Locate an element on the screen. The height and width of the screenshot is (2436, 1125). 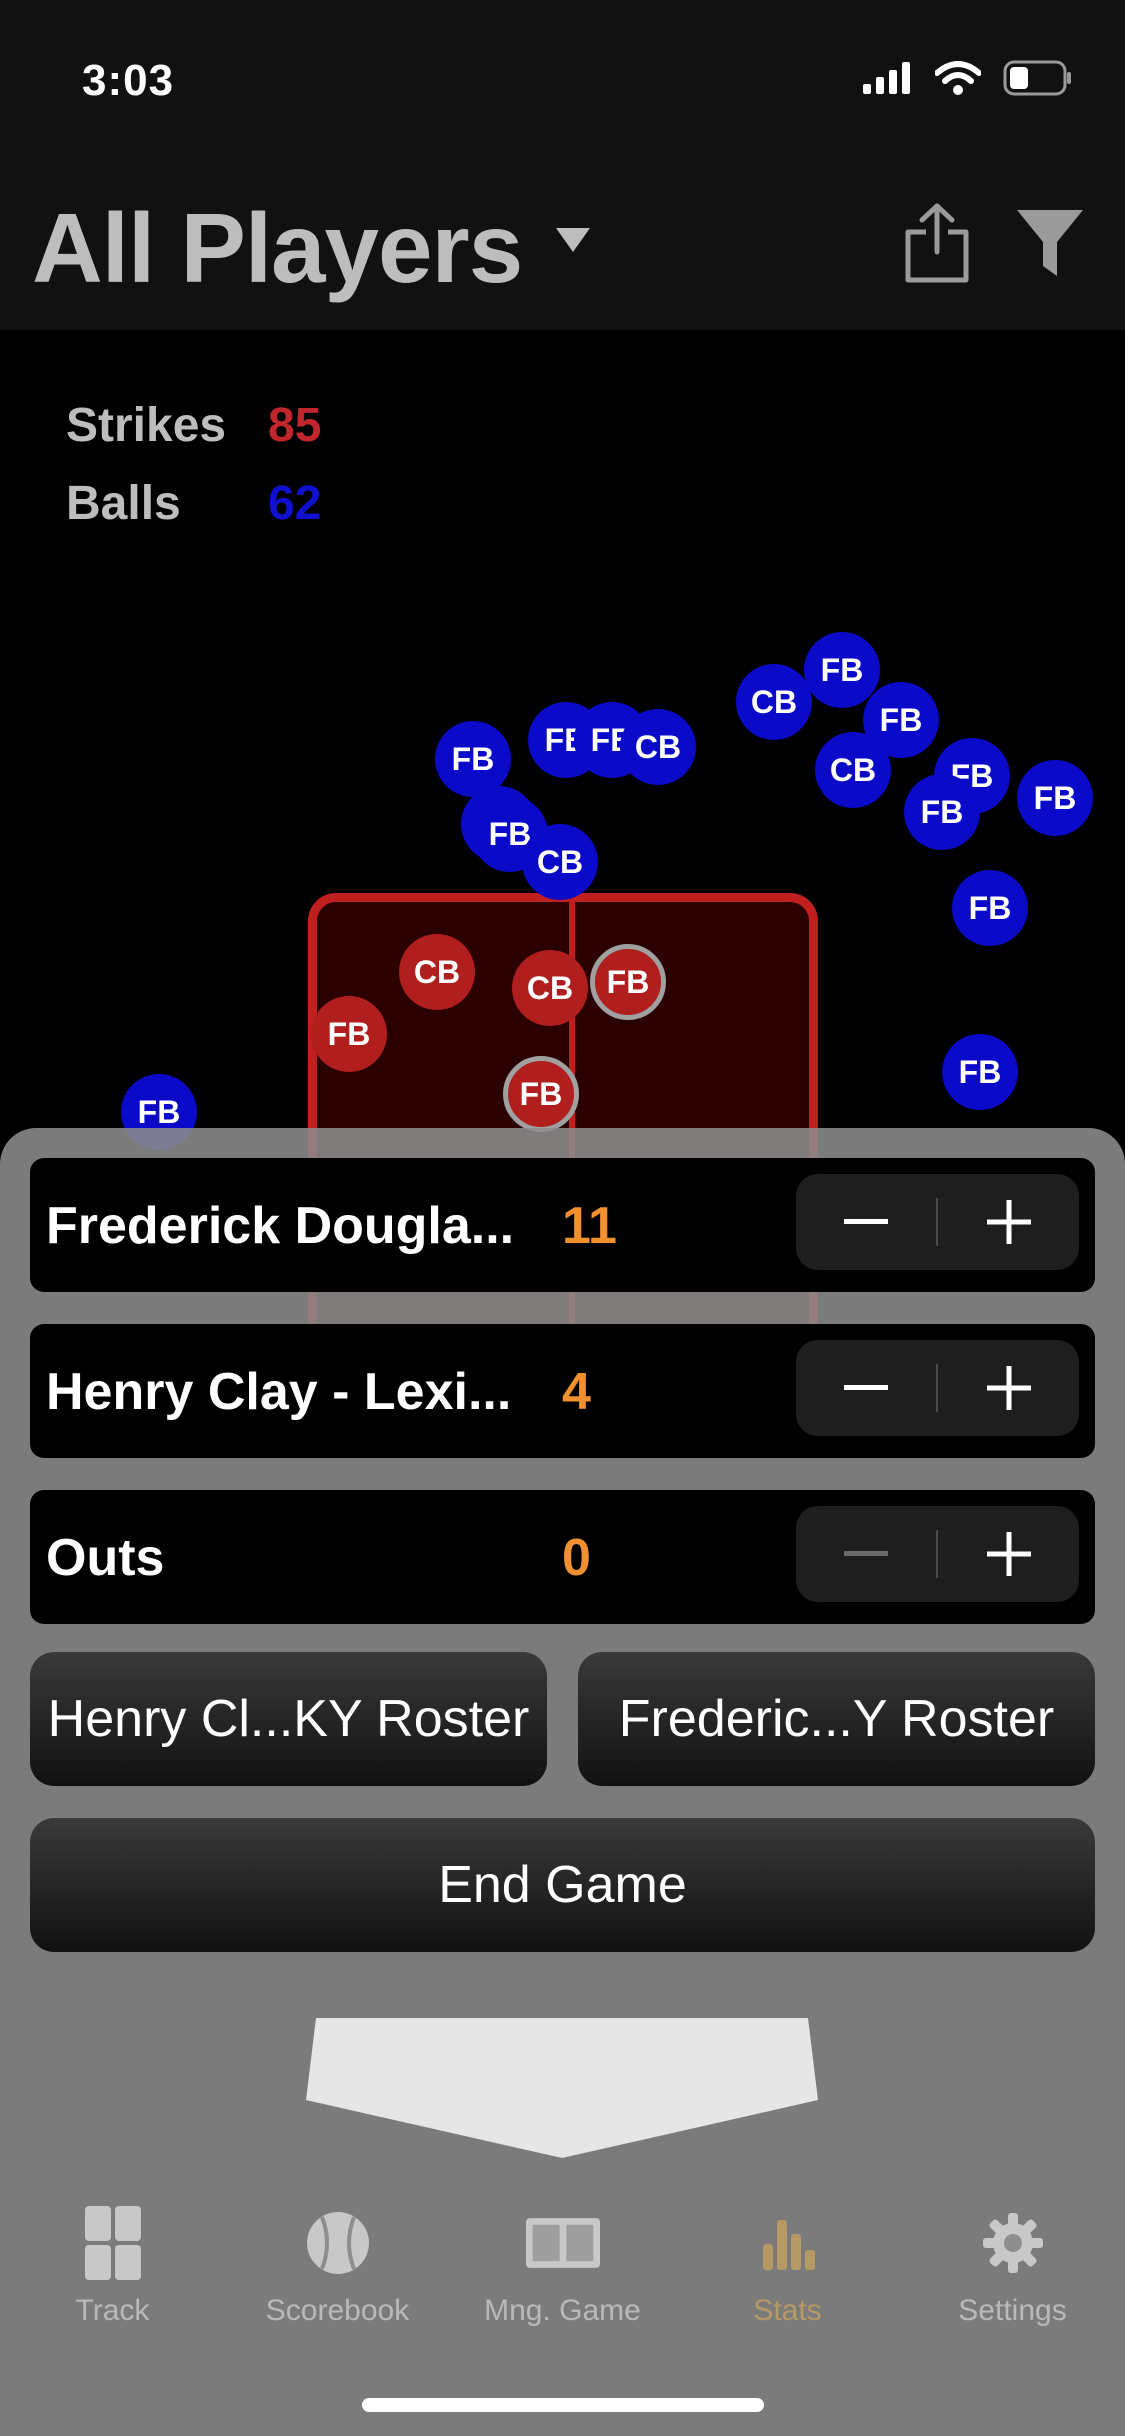
counter-row: Outs 0 is located at coordinates (562, 1557).